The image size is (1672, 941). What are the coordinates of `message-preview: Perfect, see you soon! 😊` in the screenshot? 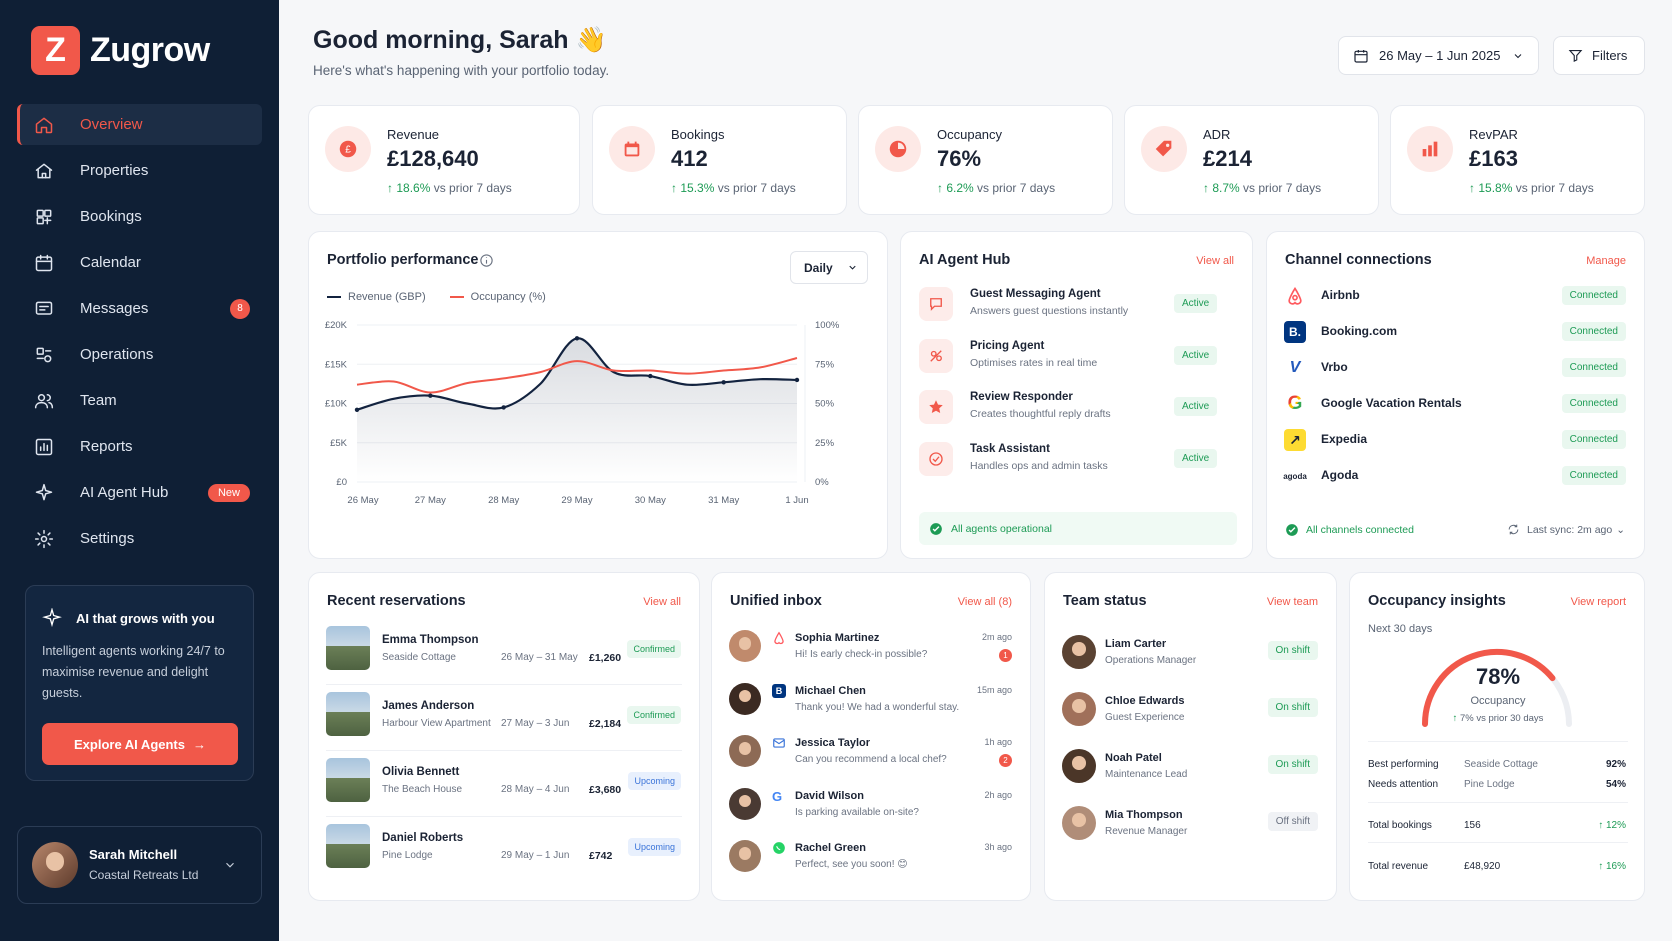 It's located at (851, 864).